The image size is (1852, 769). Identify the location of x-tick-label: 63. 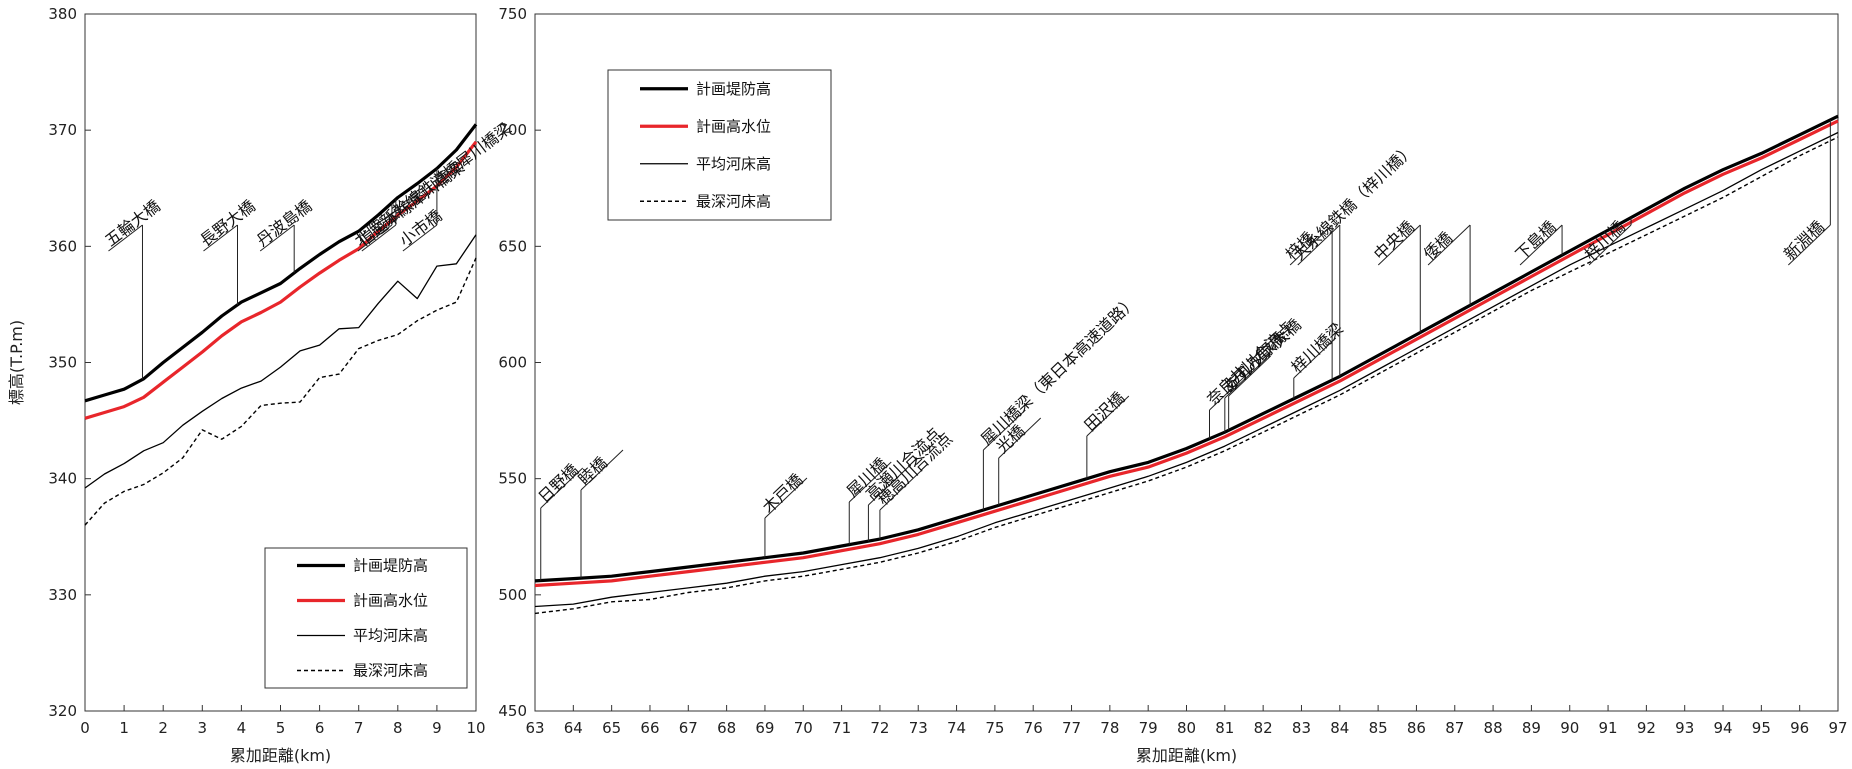
(534, 728).